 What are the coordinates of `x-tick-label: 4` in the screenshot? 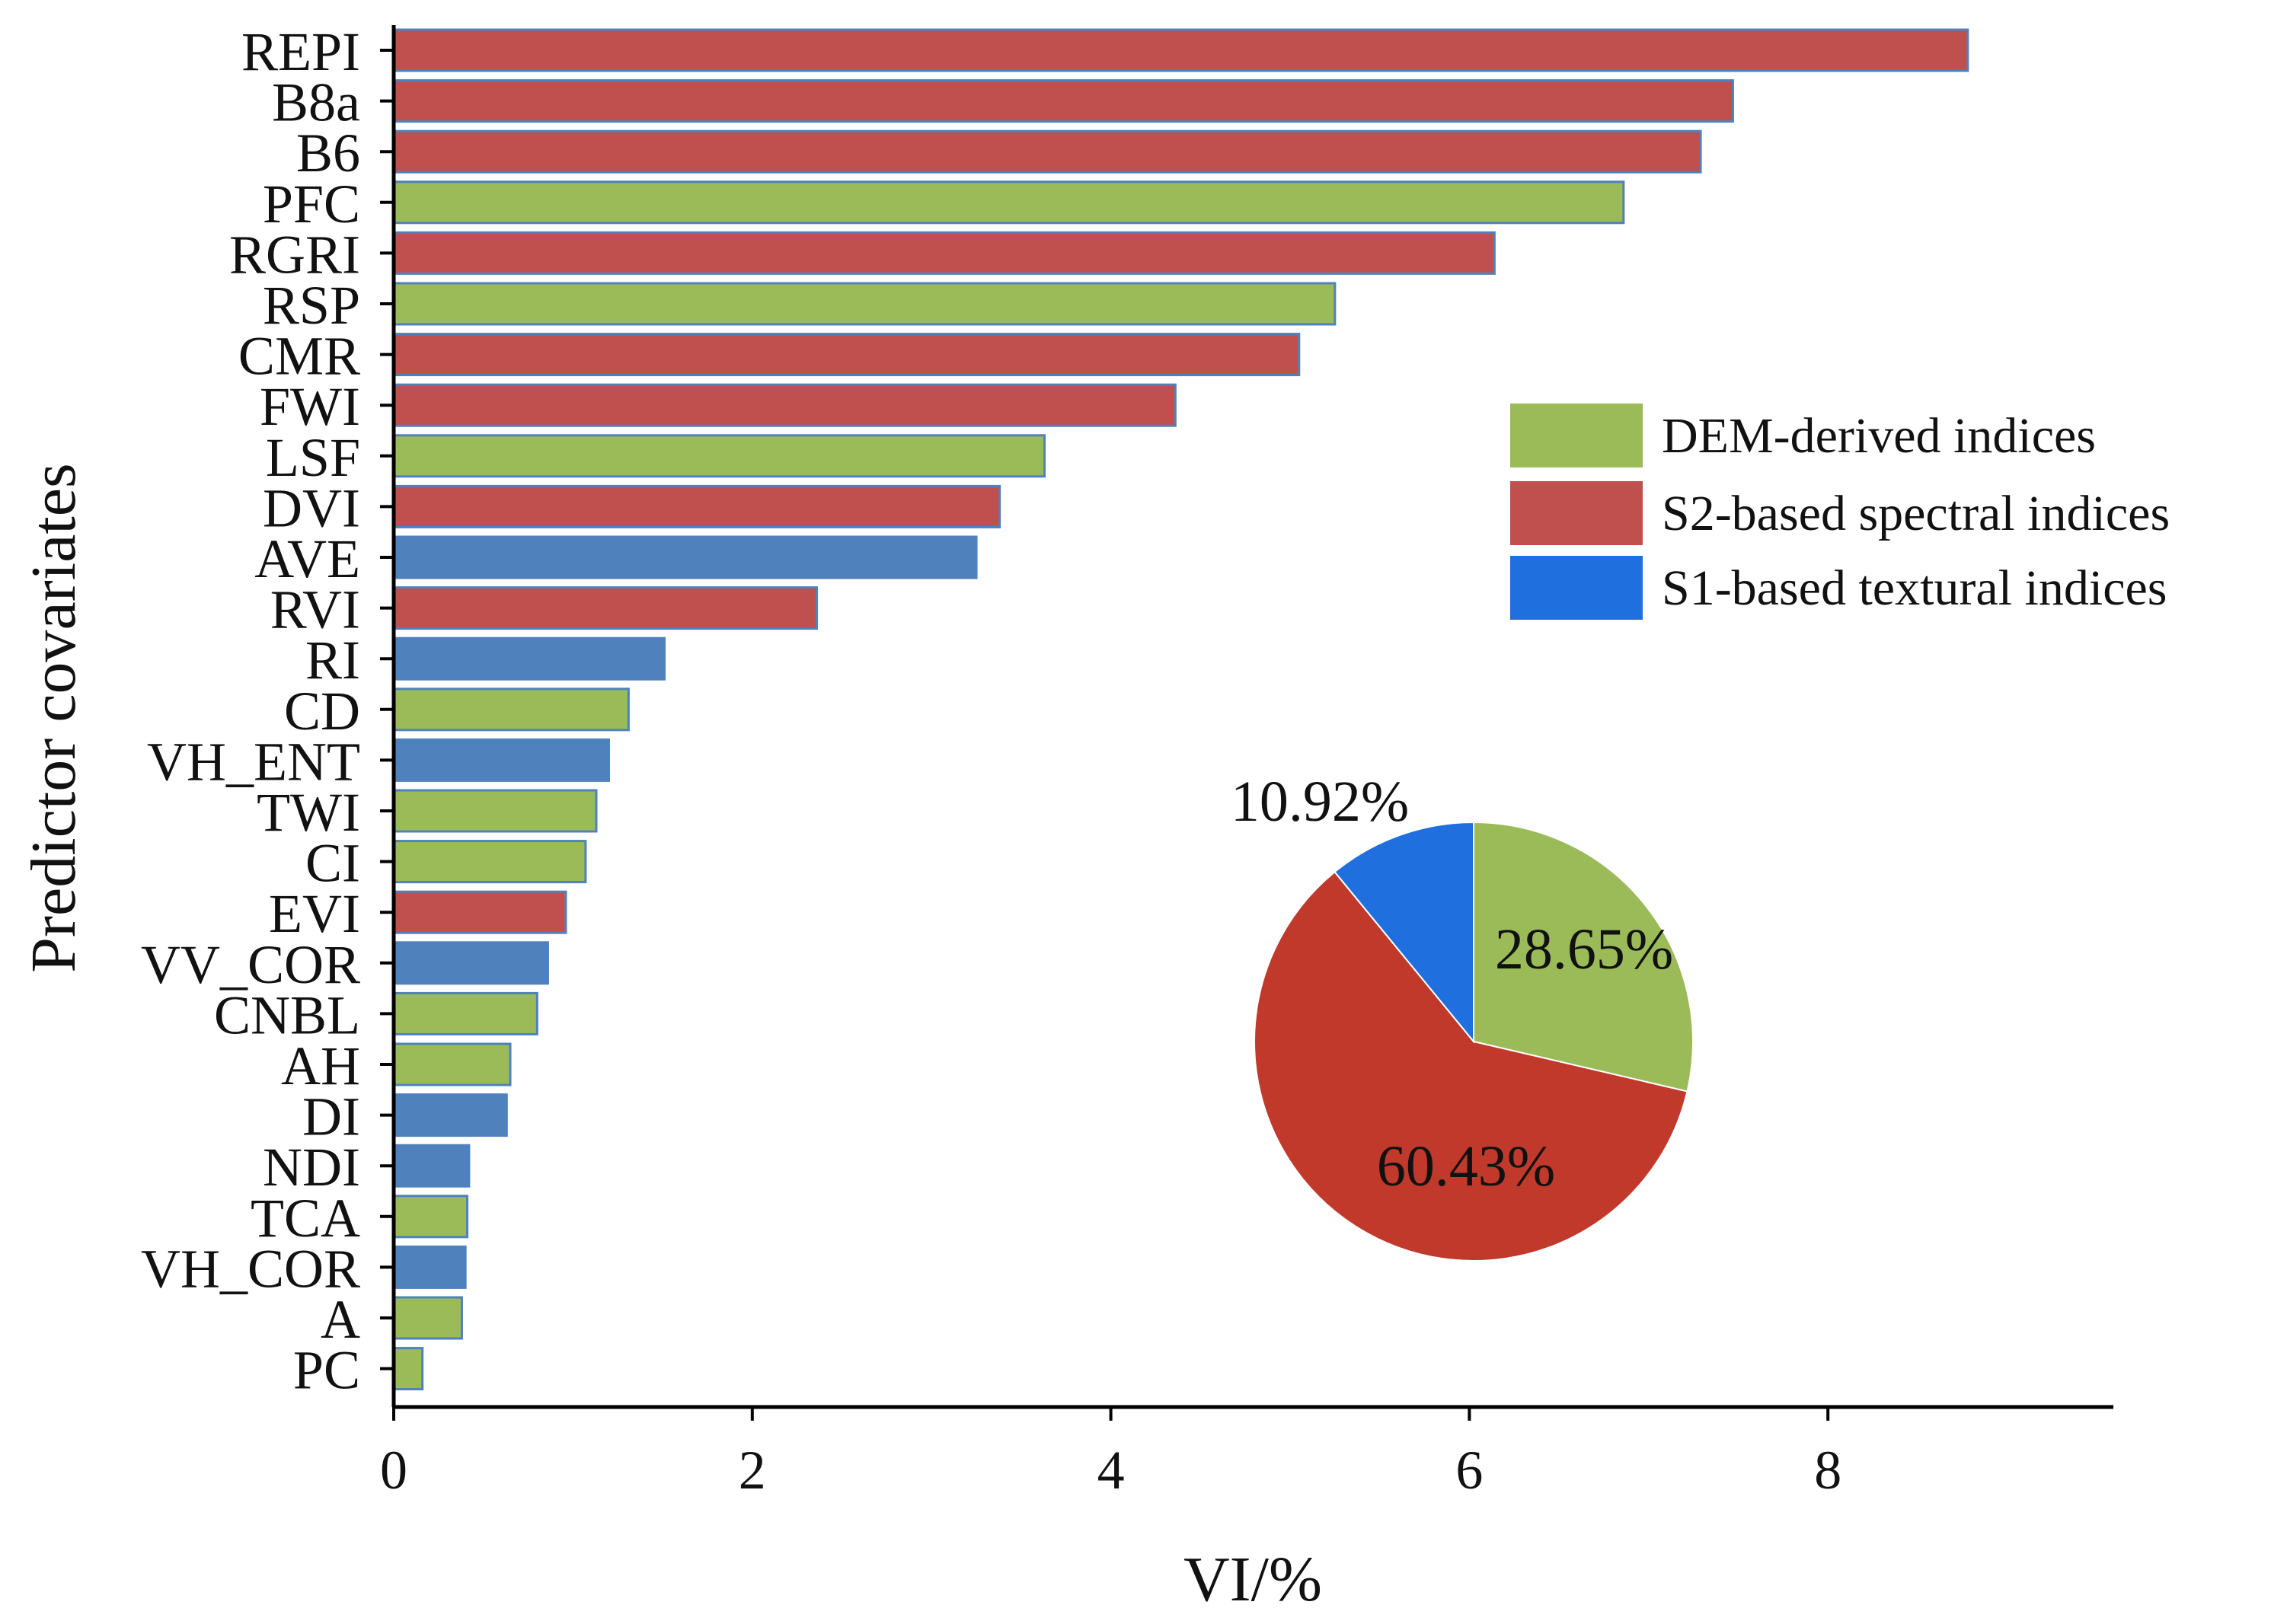 It's located at (1111, 1471).